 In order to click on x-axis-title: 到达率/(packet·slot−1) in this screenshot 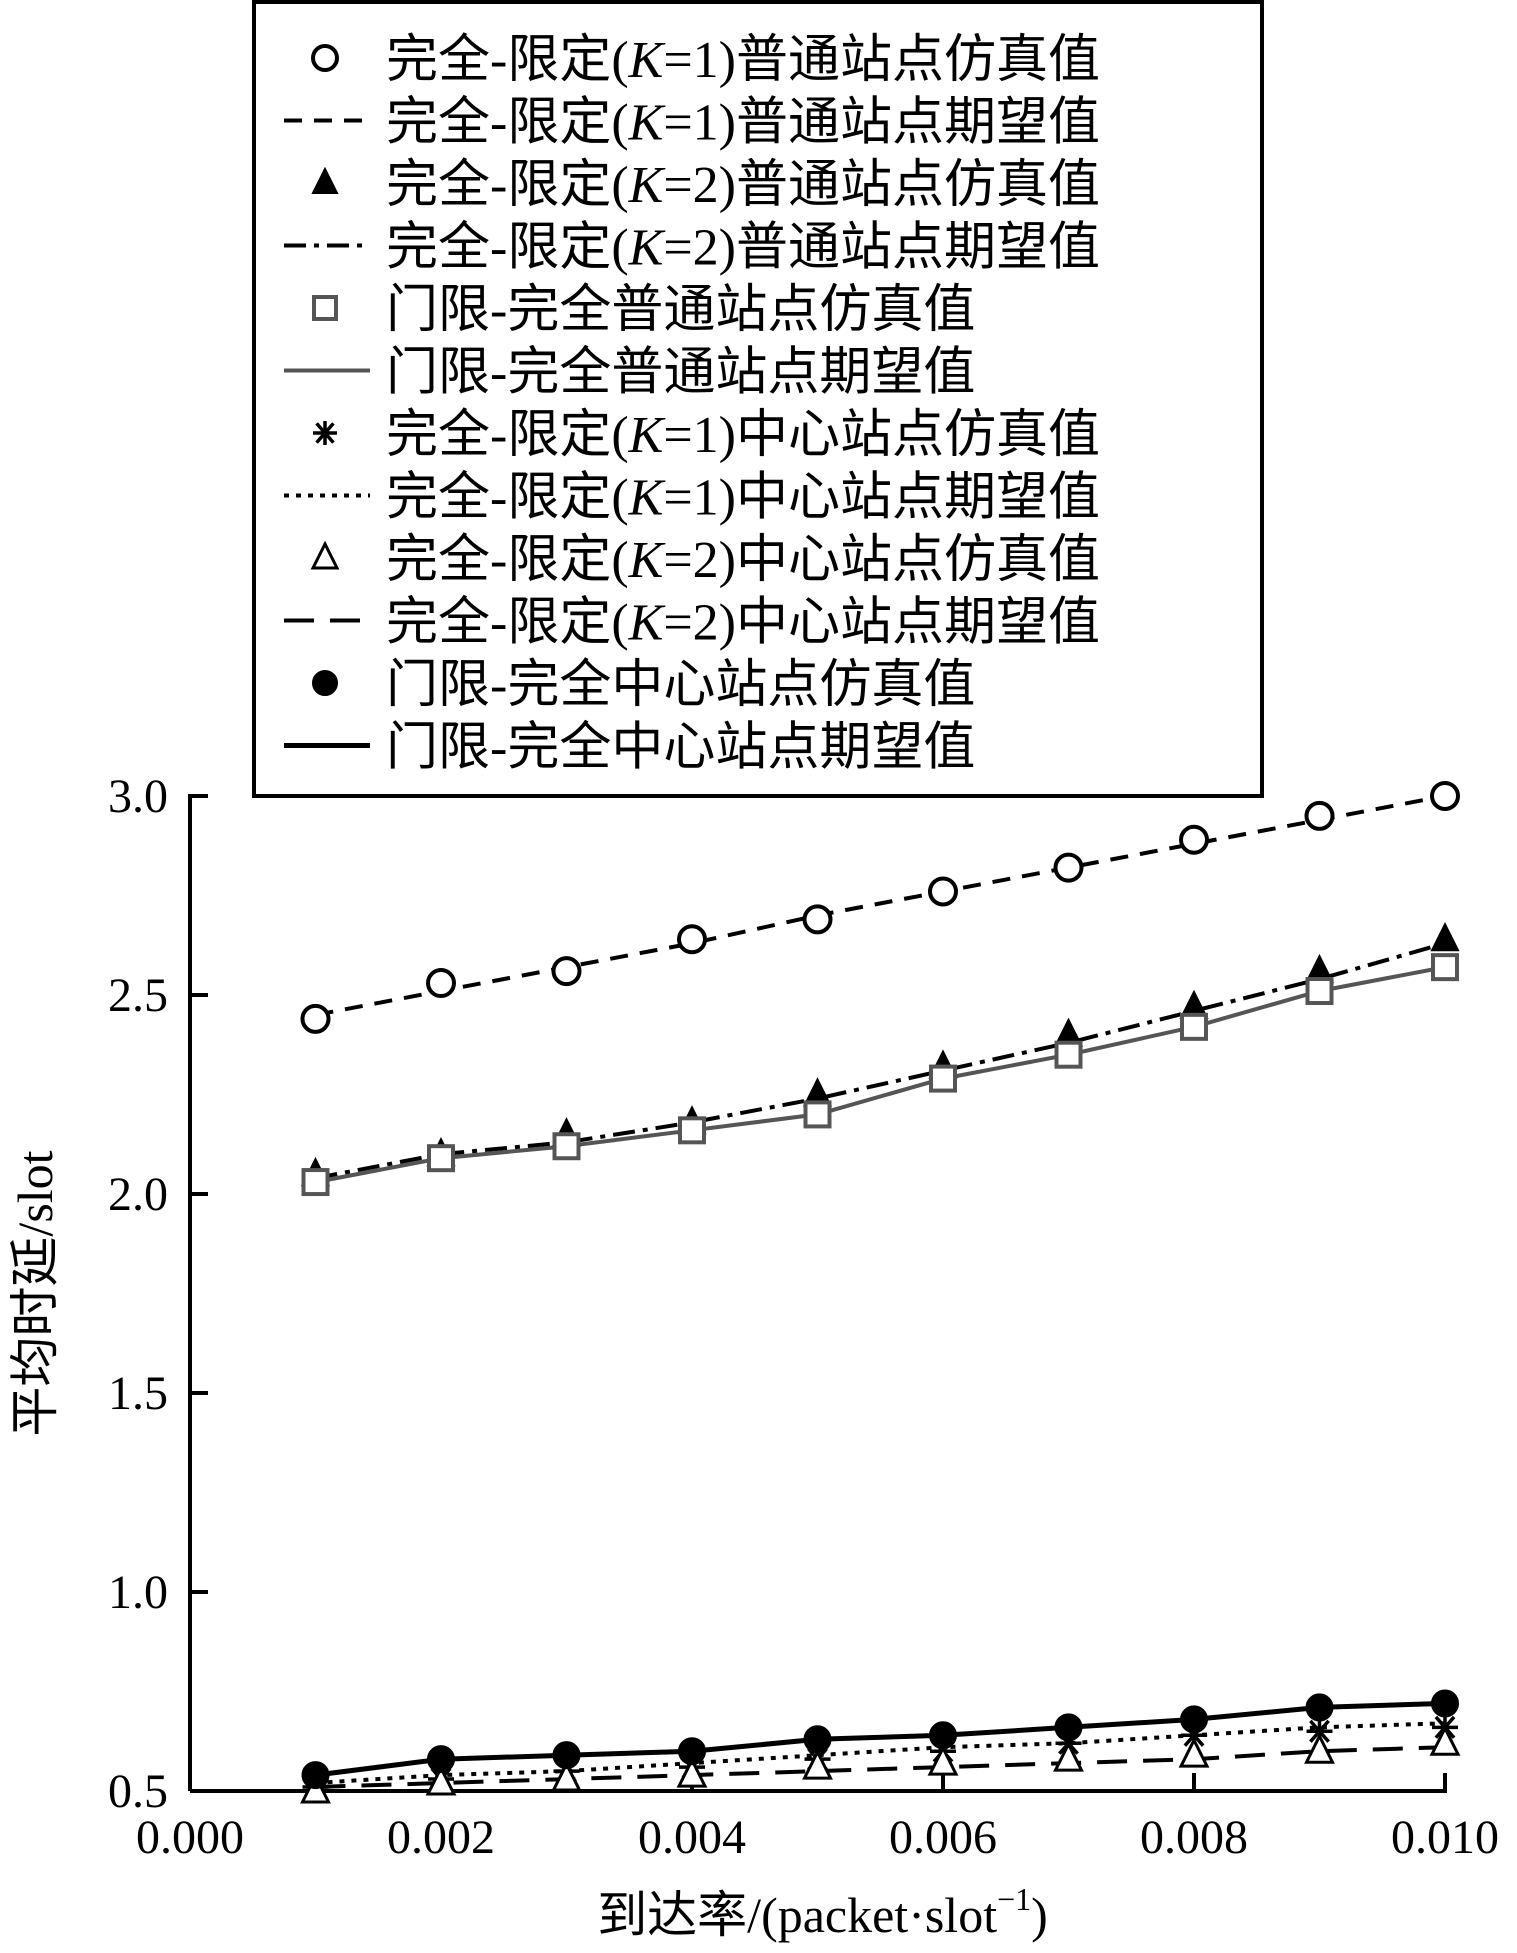, I will do `click(822, 1912)`.